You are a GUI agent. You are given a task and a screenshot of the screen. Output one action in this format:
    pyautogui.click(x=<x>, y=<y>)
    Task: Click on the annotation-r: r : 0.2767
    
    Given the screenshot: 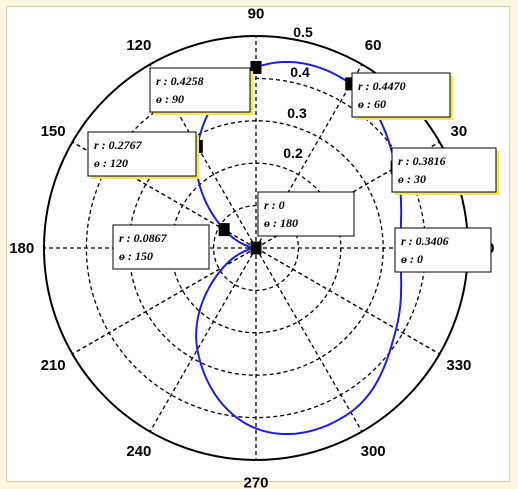 What is the action you would take?
    pyautogui.click(x=118, y=145)
    